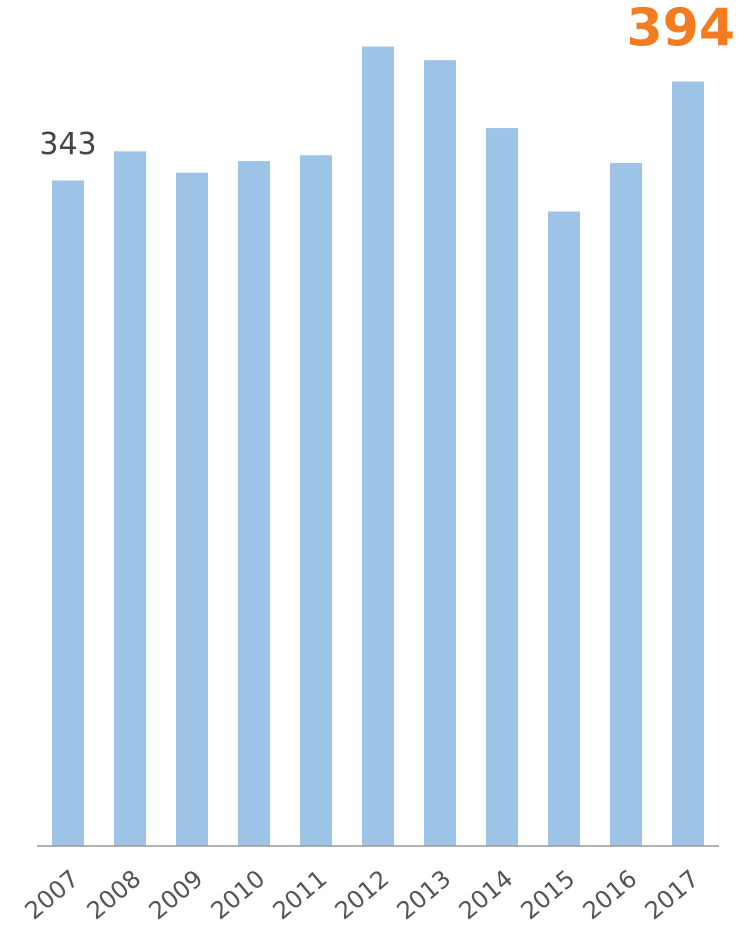  Describe the element at coordinates (362, 895) in the screenshot. I see `x-tick-label: 2012` at that location.